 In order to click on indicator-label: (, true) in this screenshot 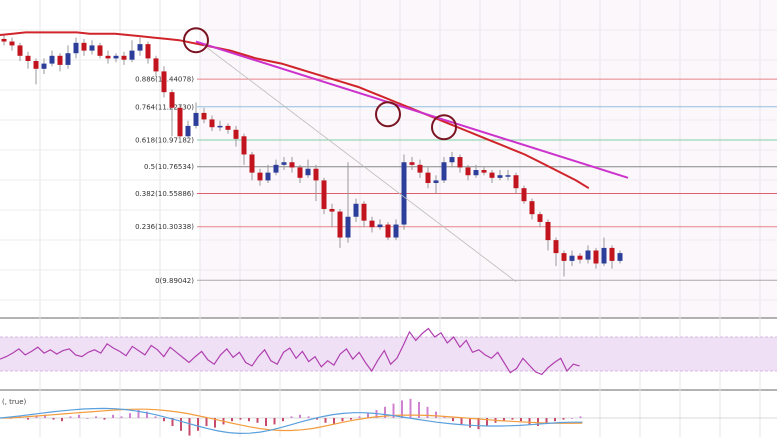, I will do `click(14, 402)`.